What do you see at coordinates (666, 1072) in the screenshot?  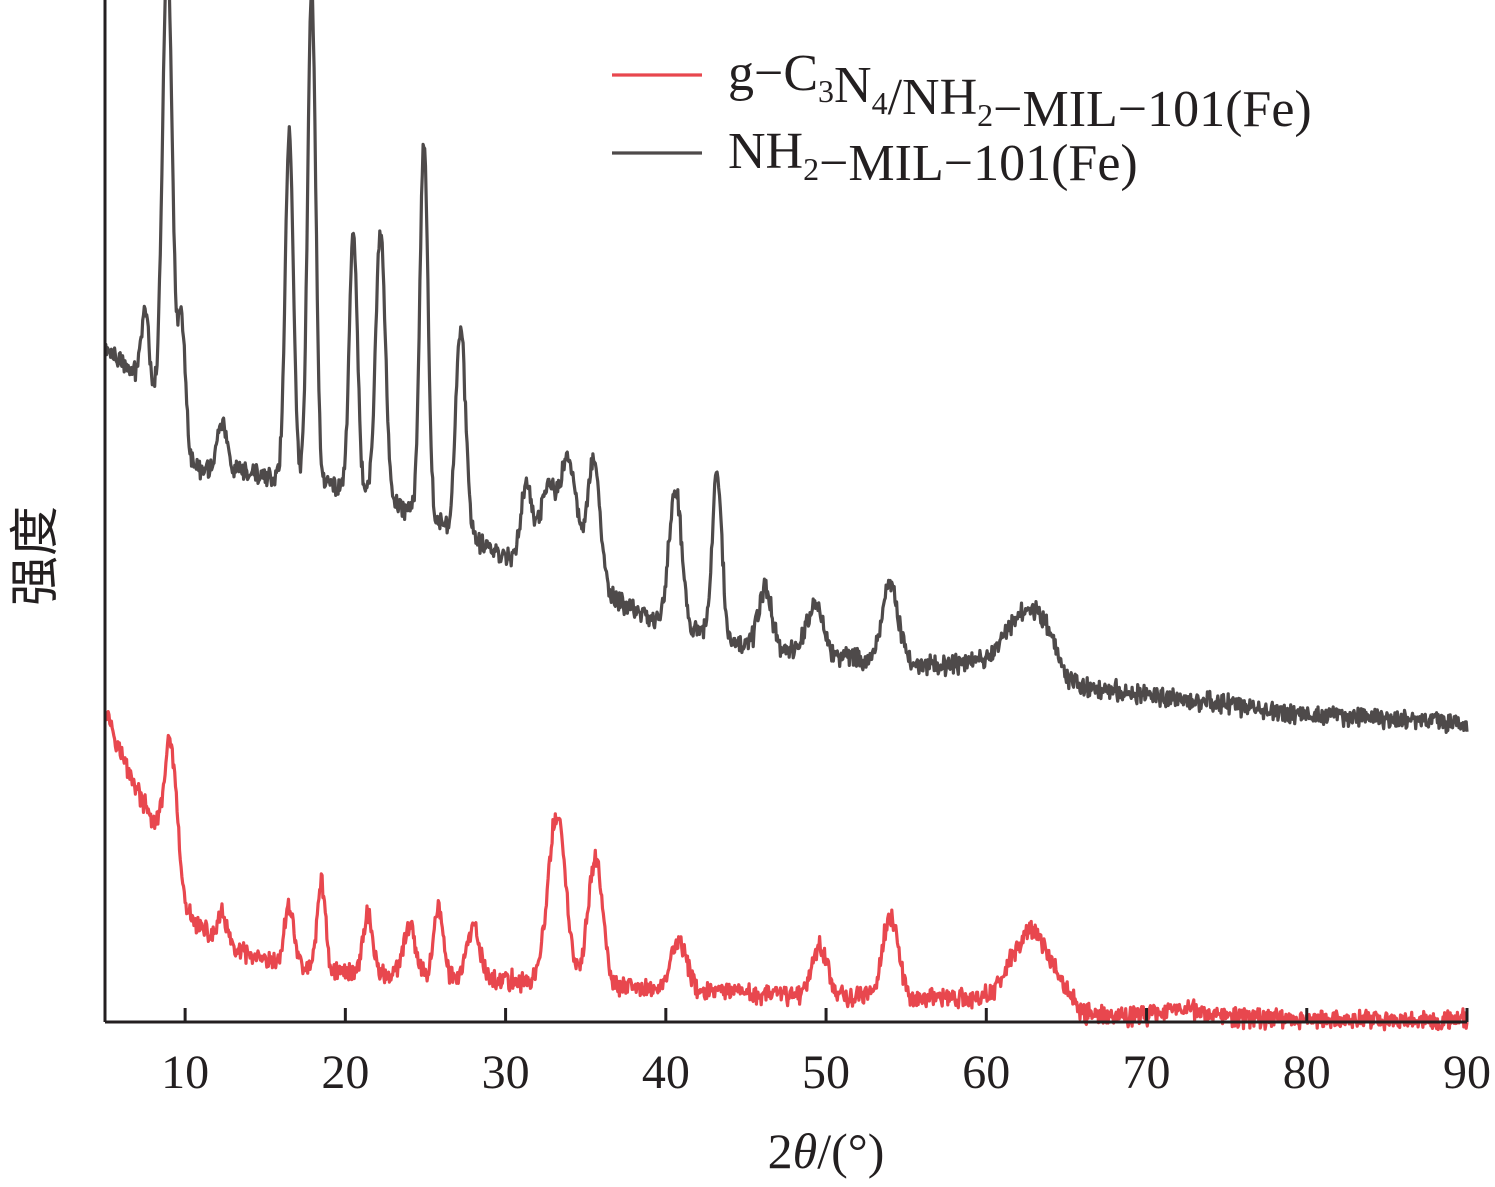 I see `x-tick-label: 40` at bounding box center [666, 1072].